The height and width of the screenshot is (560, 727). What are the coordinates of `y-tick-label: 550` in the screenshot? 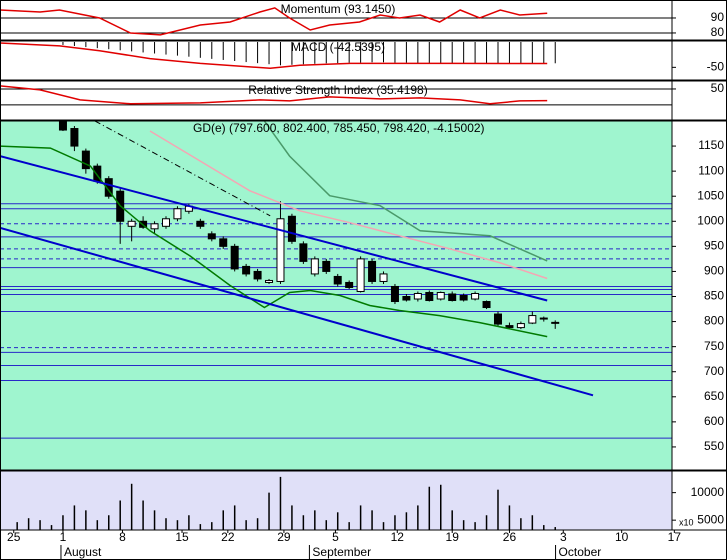 It's located at (714, 446).